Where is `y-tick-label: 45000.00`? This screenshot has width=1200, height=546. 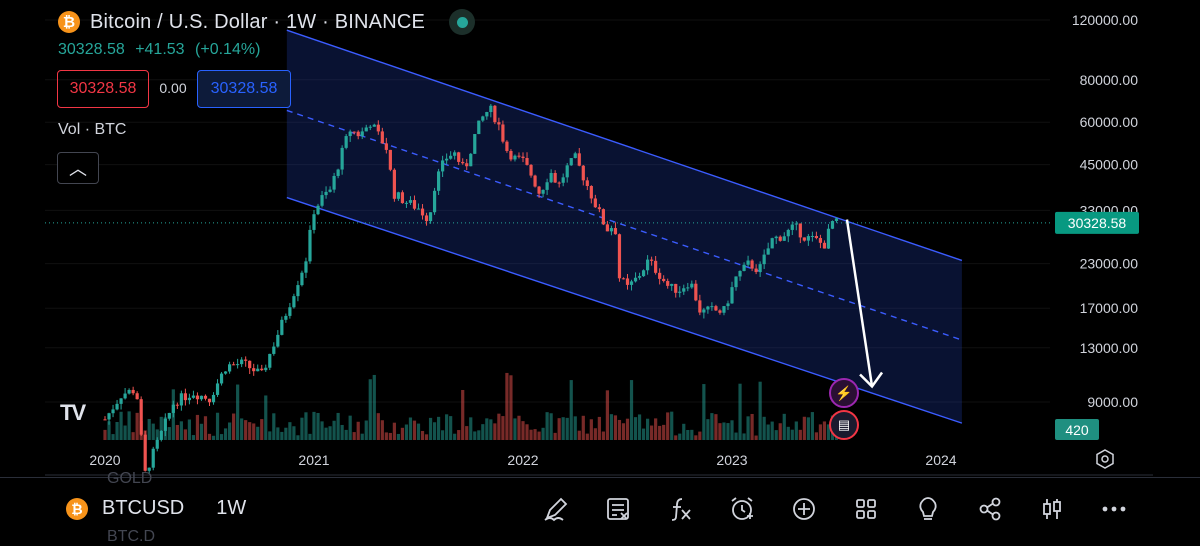 y-tick-label: 45000.00 is located at coordinates (1109, 165).